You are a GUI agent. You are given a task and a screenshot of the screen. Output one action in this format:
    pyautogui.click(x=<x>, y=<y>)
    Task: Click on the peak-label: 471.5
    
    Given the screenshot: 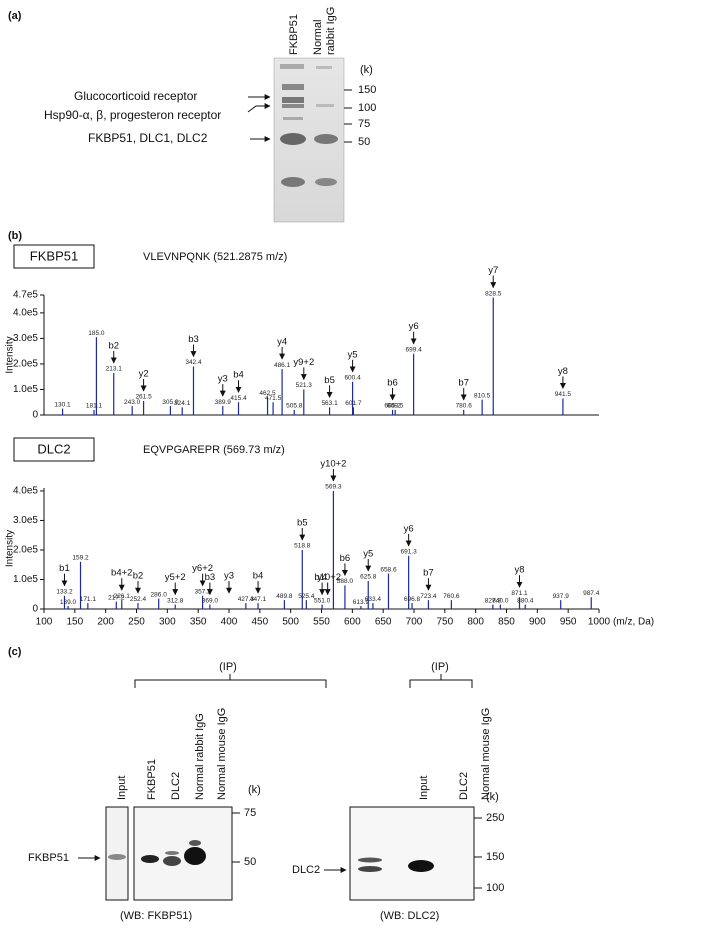 What is the action you would take?
    pyautogui.click(x=273, y=398)
    